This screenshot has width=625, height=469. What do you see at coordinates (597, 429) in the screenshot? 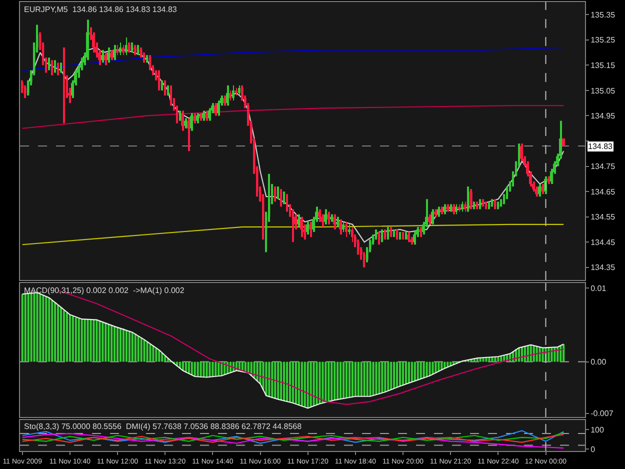
I see `y-tick-label: 100` at bounding box center [597, 429].